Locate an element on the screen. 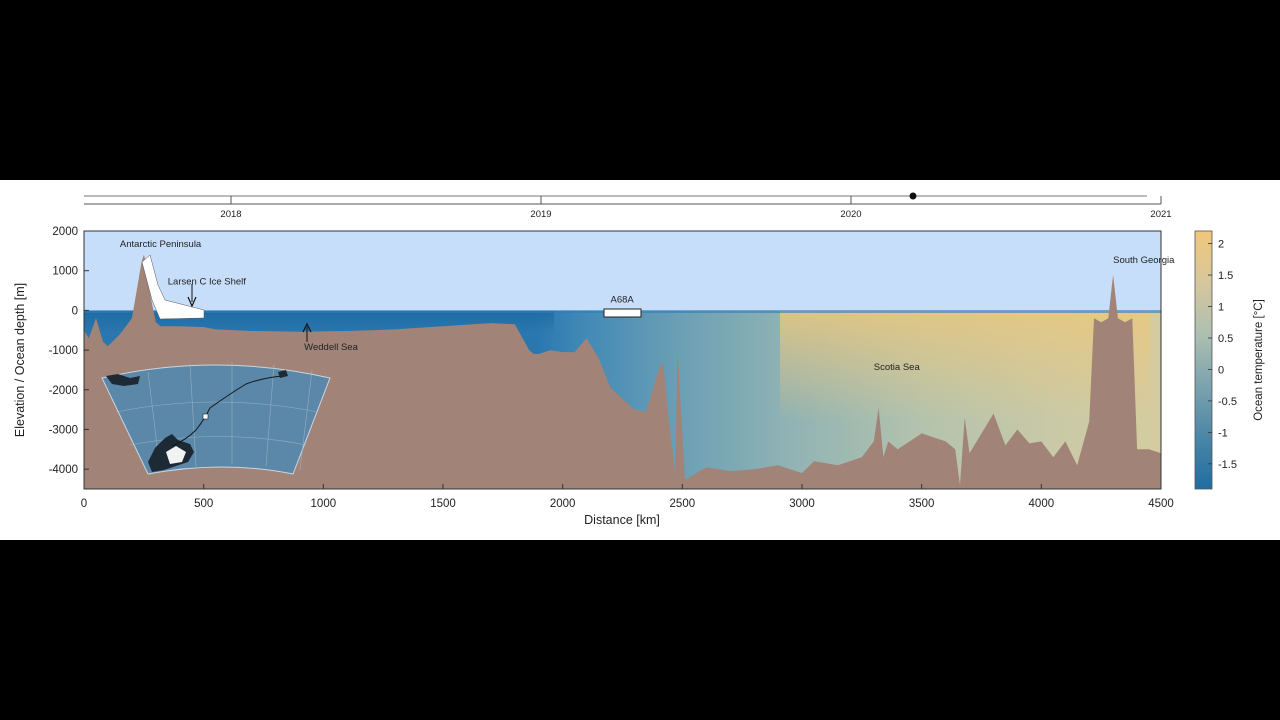 This screenshot has height=720, width=1280. annotation-label: Weddell Sea is located at coordinates (331, 347).